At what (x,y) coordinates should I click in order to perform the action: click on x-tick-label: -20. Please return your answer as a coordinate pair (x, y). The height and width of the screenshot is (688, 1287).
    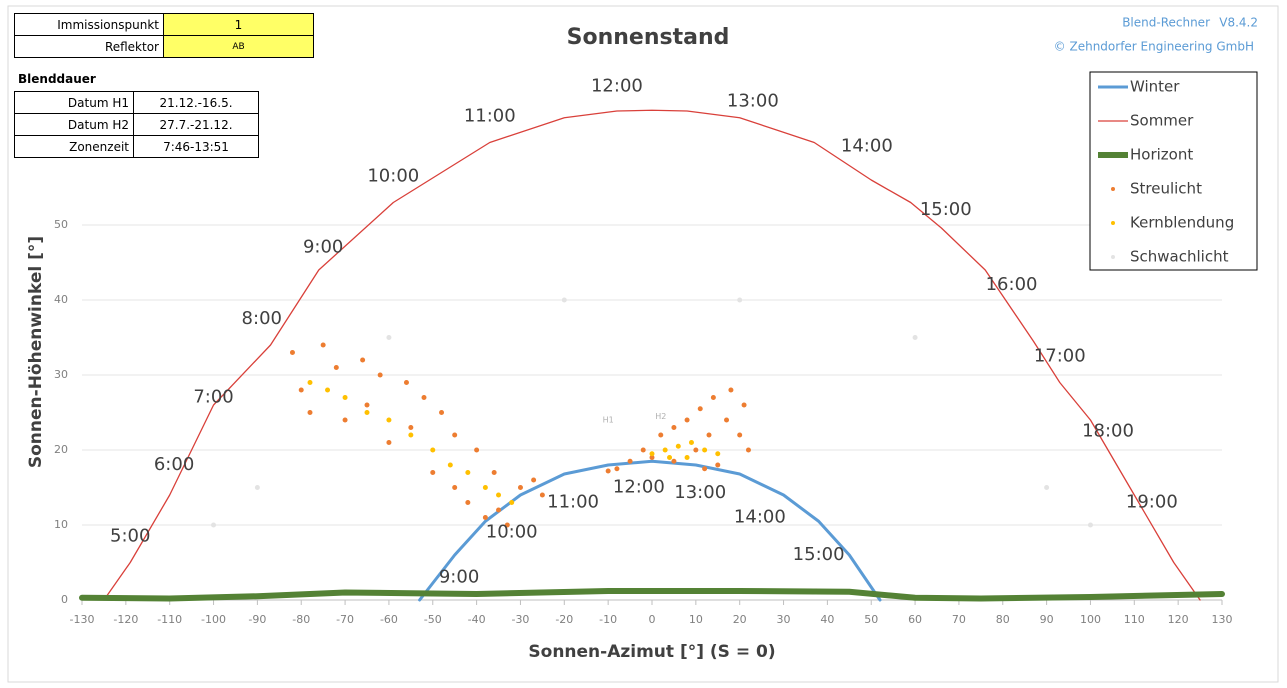
    Looking at the image, I should click on (564, 619).